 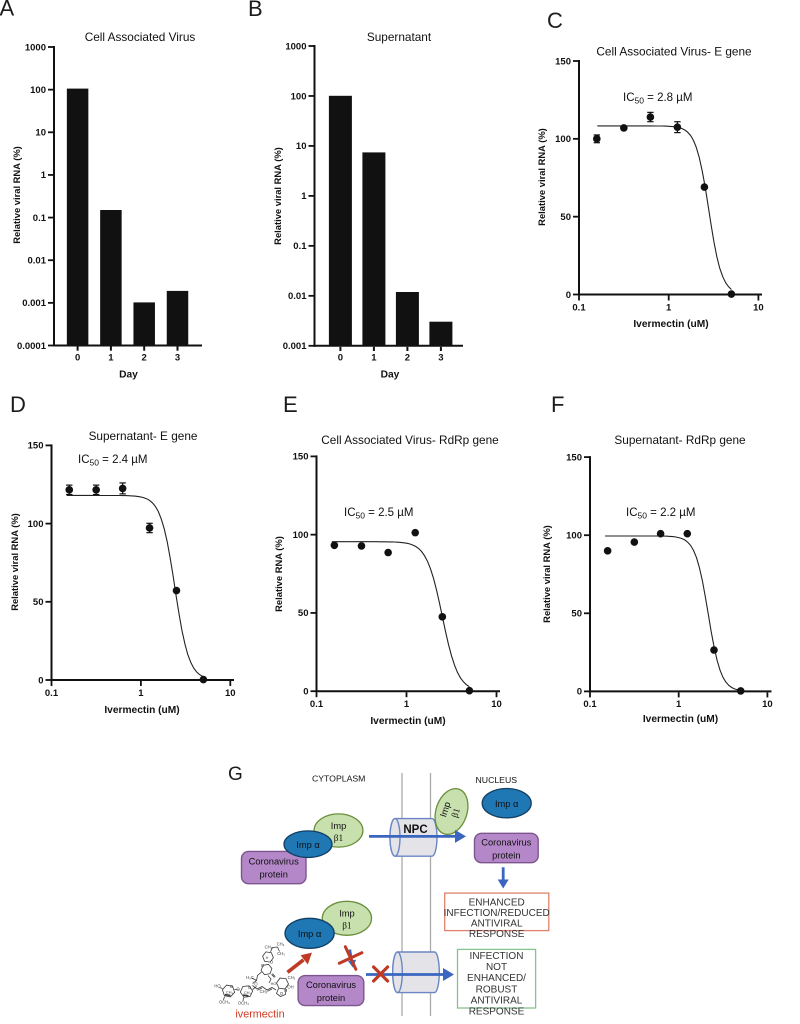 I want to click on svg-text: F, so click(x=557, y=404).